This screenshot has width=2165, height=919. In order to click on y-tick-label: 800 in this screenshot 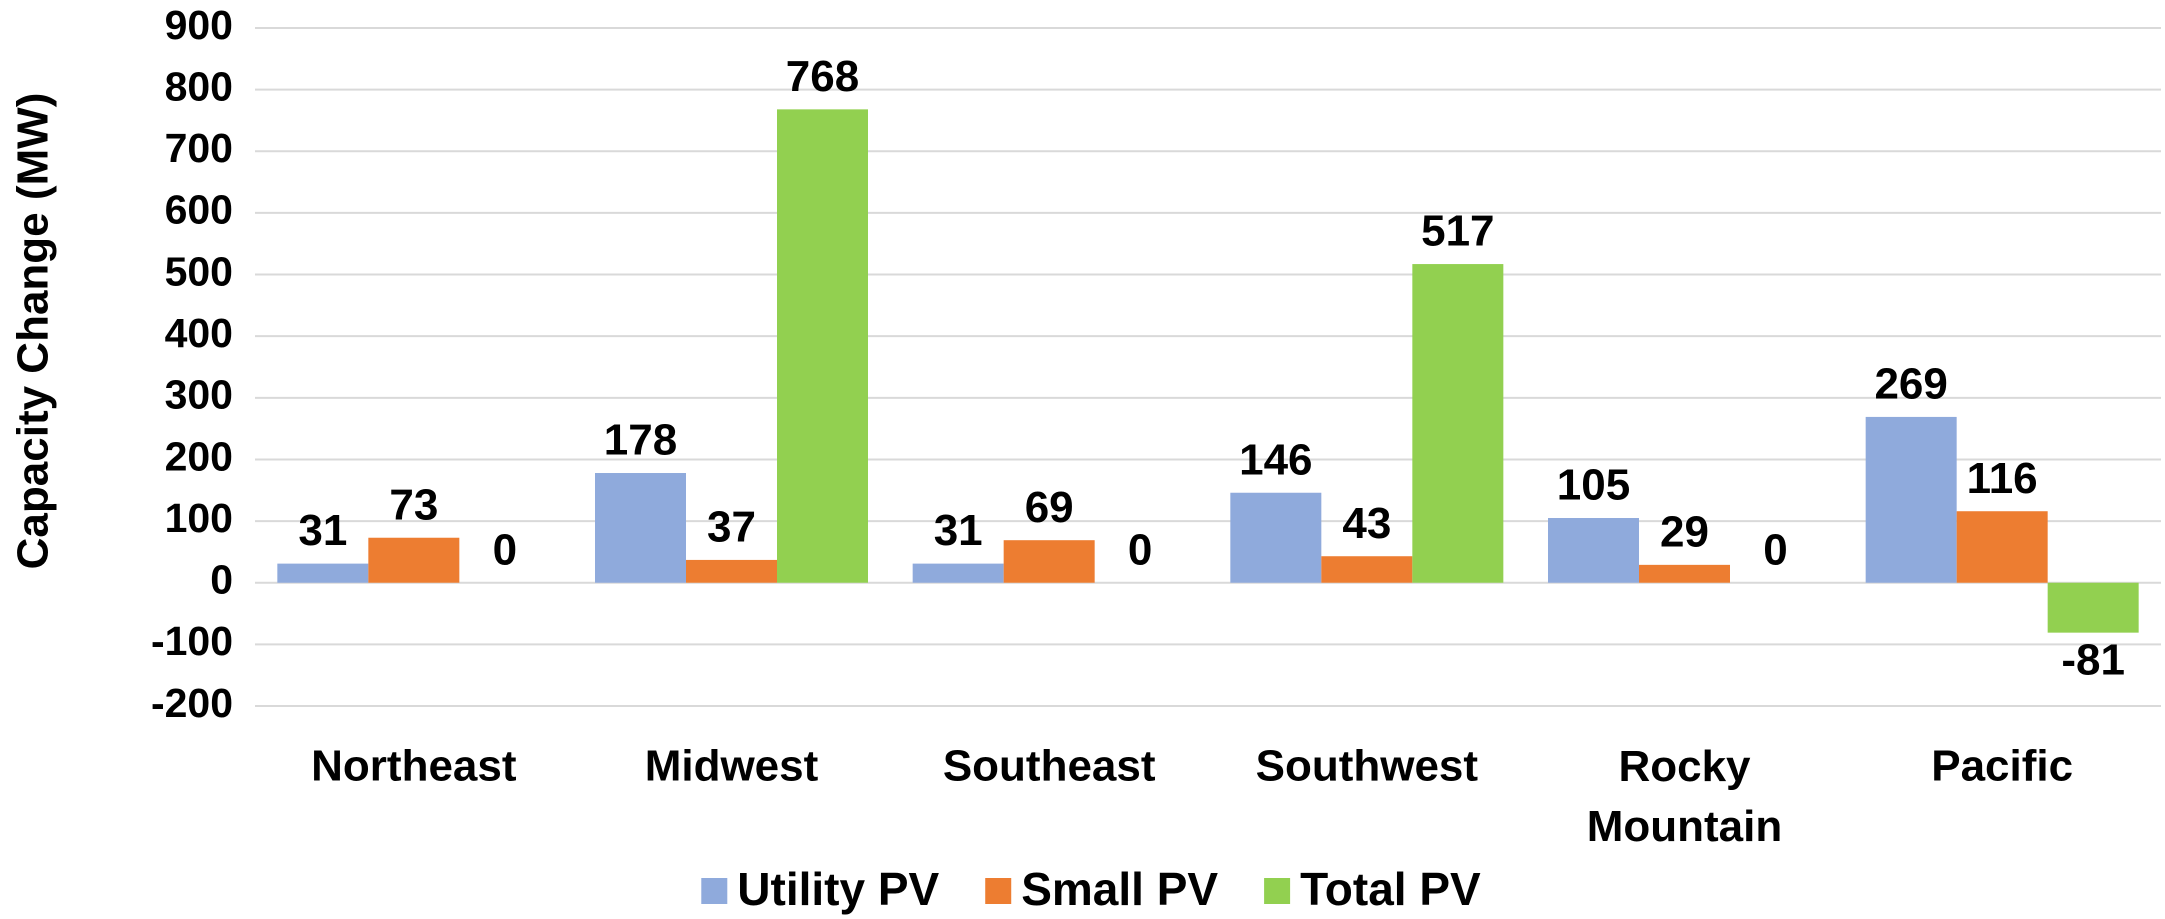, I will do `click(199, 86)`.